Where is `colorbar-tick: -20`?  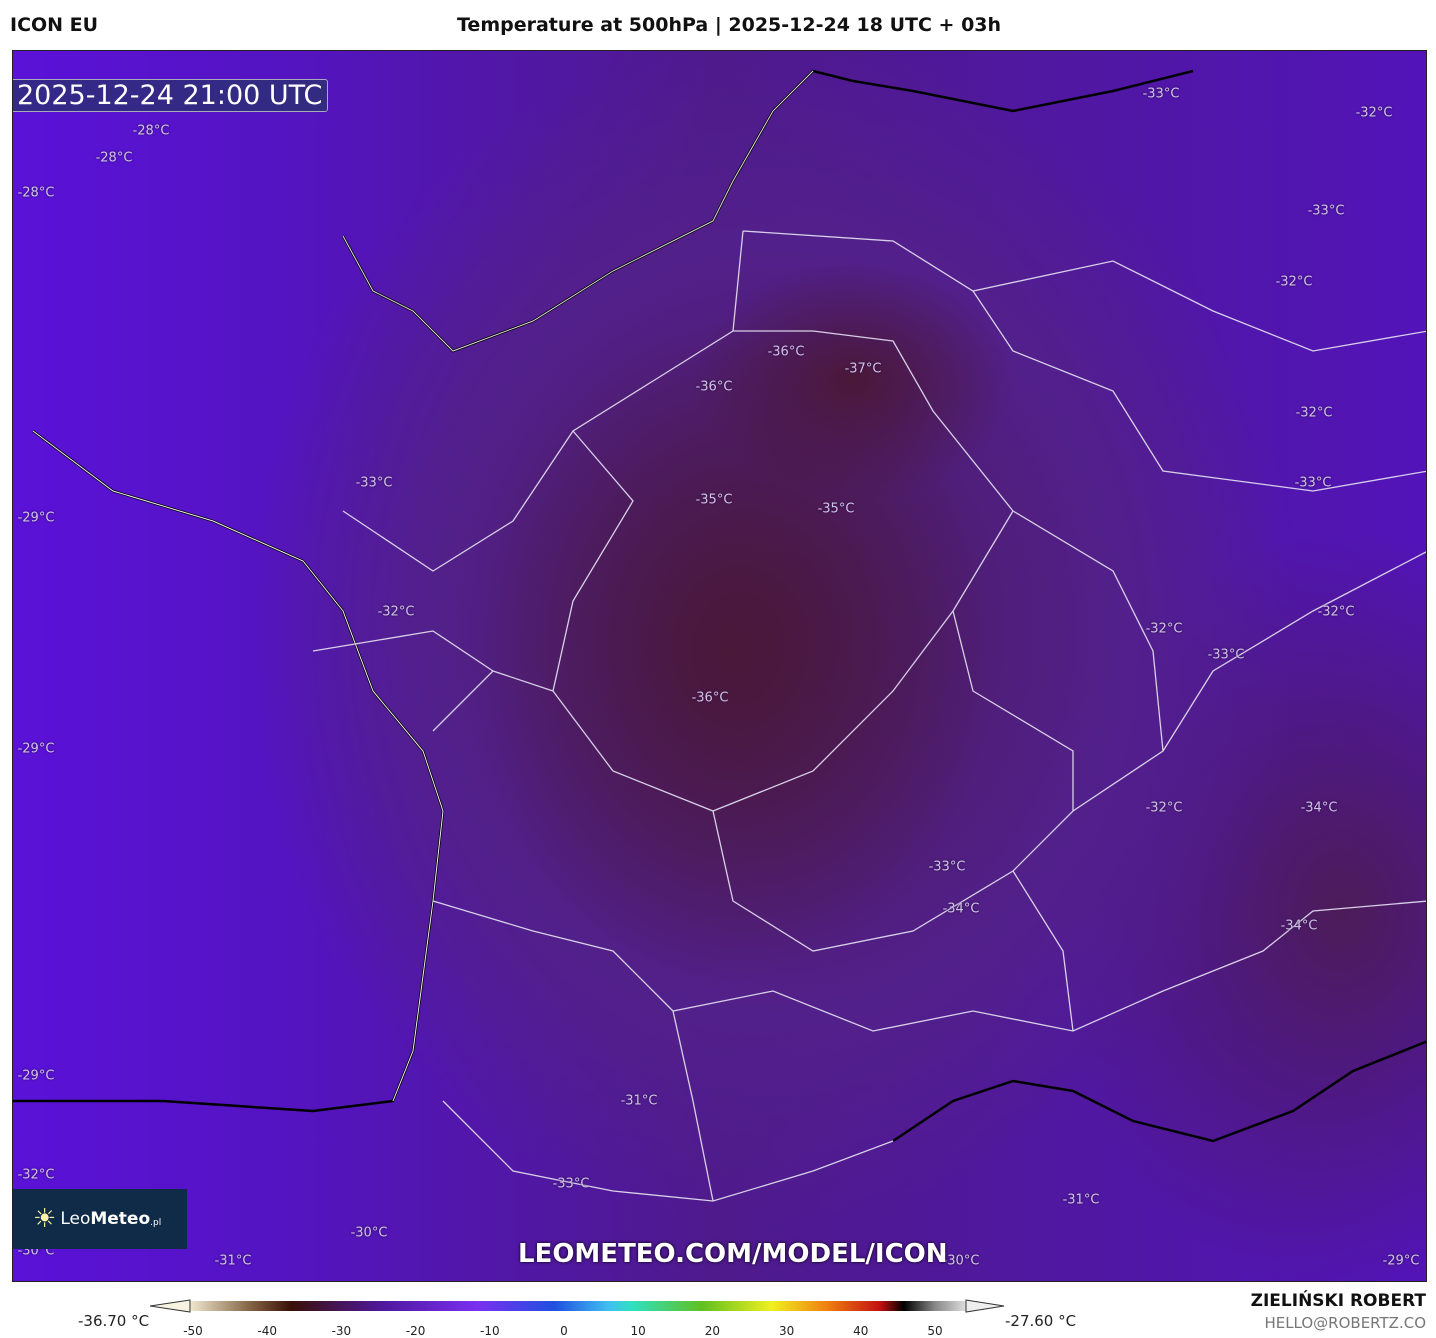 colorbar-tick: -20 is located at coordinates (415, 1331).